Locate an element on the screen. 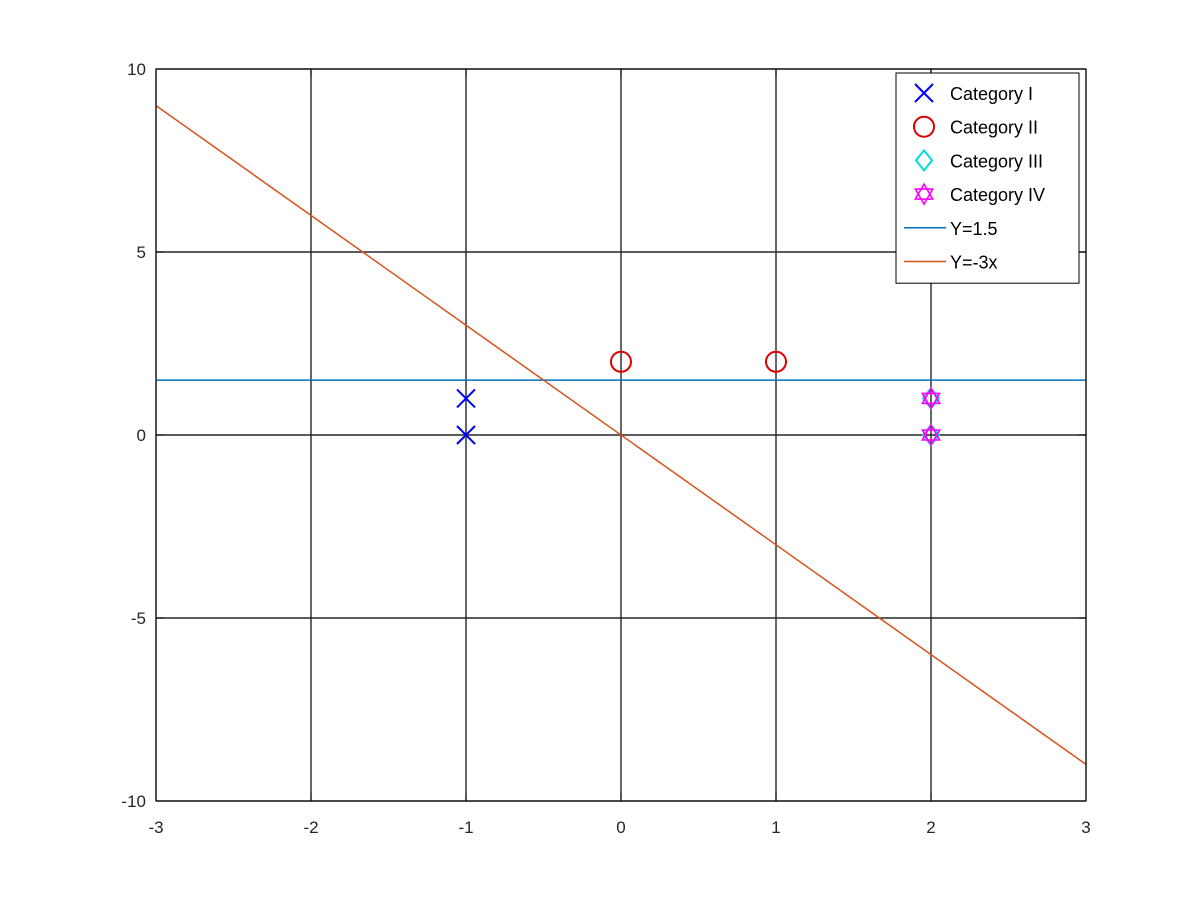 This screenshot has width=1200, height=900. x-tick-label: 1 is located at coordinates (775, 827).